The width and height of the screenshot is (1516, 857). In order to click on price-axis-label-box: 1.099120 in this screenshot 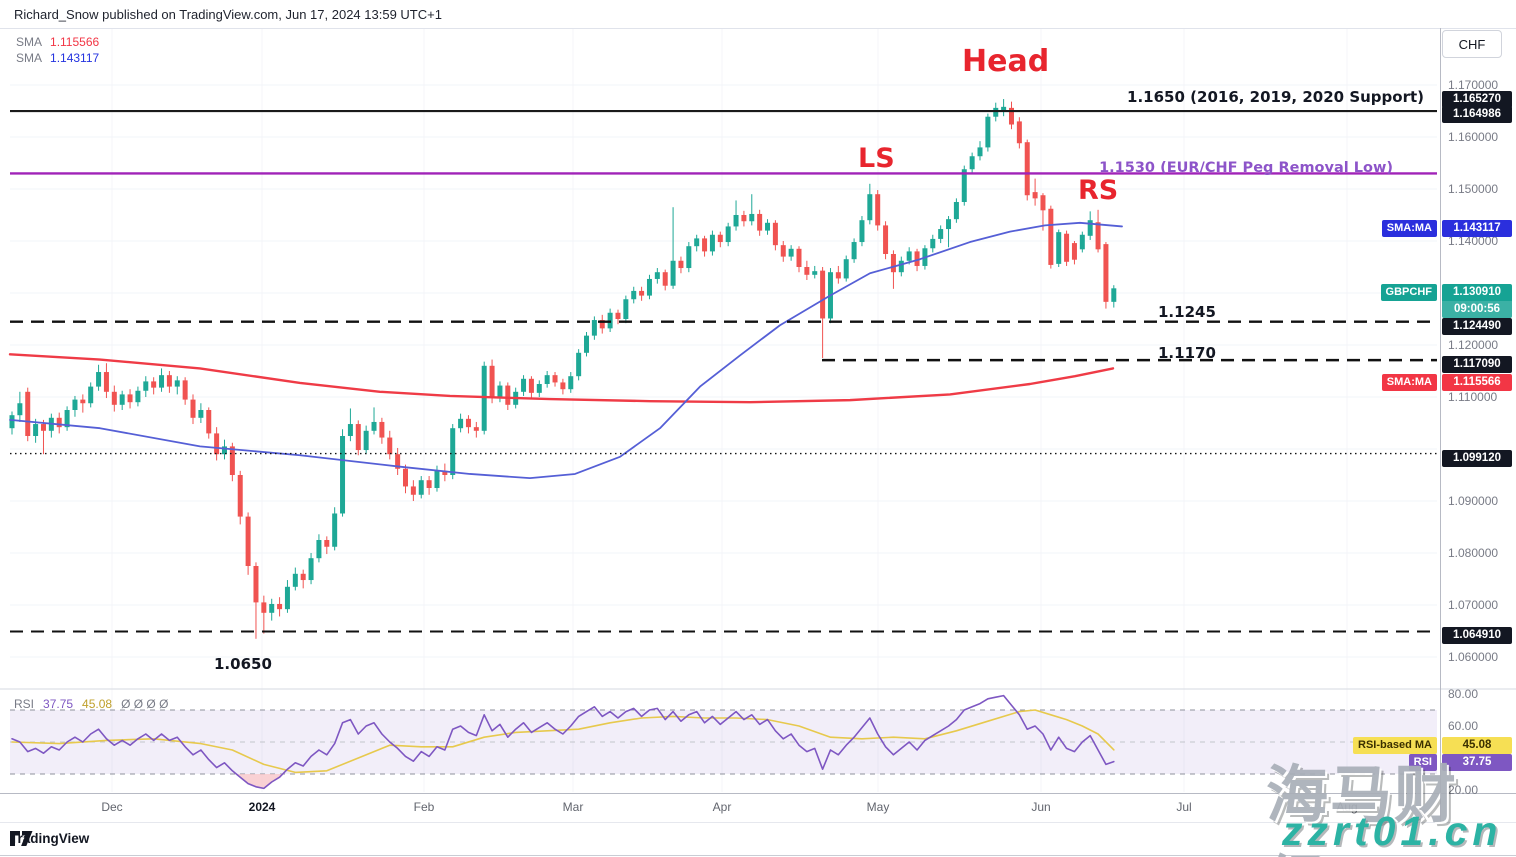, I will do `click(1477, 458)`.